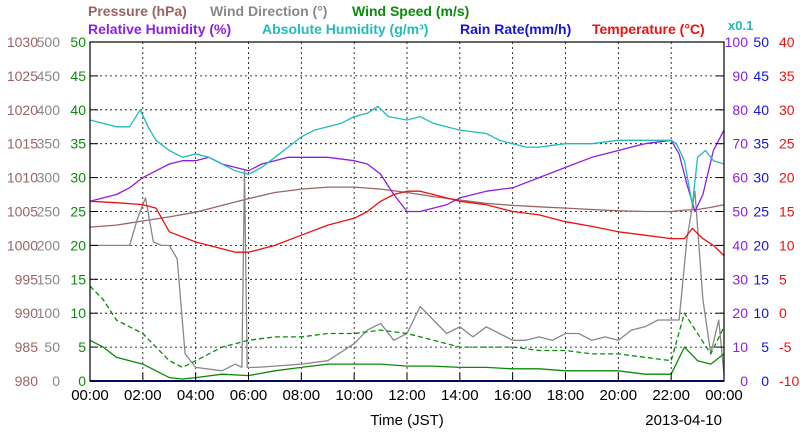  I want to click on y-tick-label-wind-speed: 10, so click(78, 313).